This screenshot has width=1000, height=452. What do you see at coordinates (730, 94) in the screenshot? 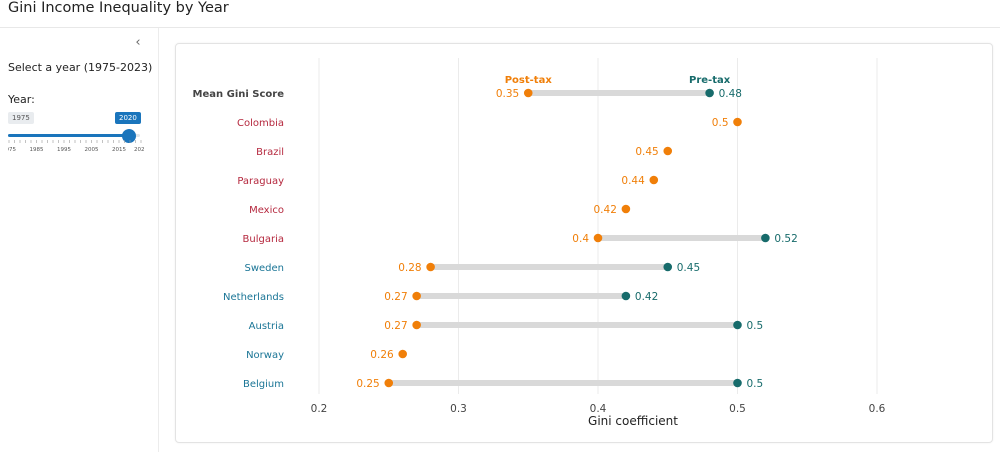
I see `pre-tax-value-label: 0.48` at bounding box center [730, 94].